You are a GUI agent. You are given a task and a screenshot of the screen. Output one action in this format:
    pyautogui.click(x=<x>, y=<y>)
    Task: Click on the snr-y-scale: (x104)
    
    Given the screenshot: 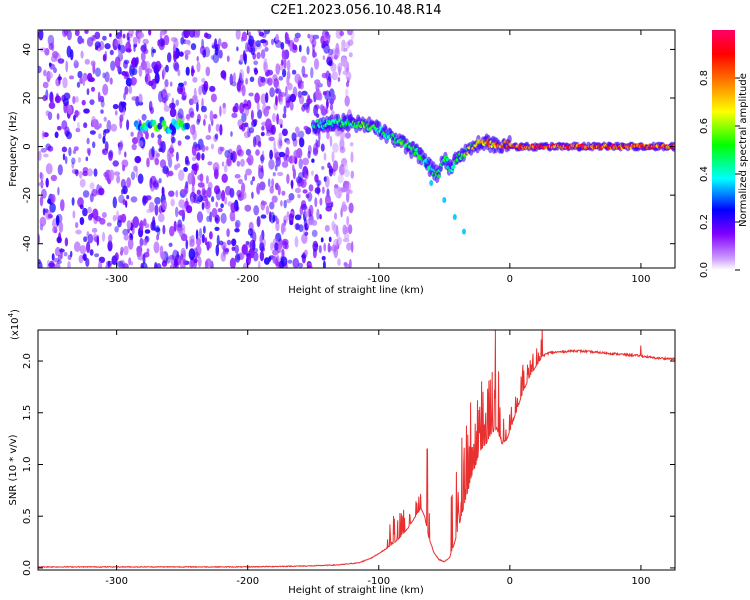 What is the action you would take?
    pyautogui.click(x=14, y=324)
    